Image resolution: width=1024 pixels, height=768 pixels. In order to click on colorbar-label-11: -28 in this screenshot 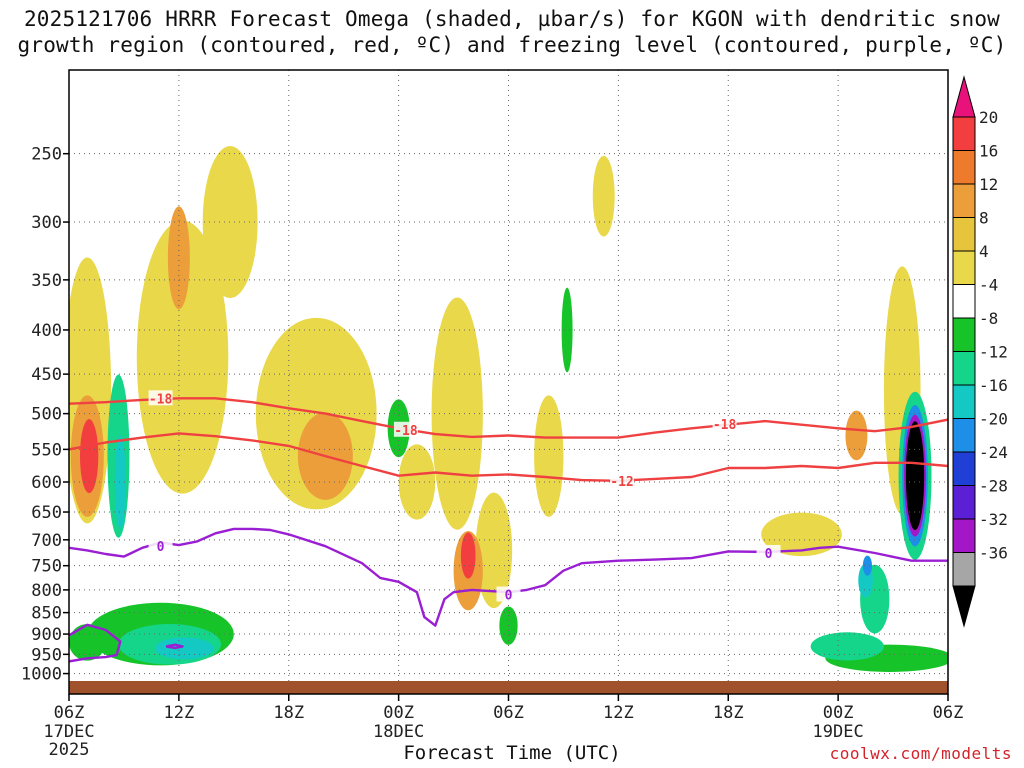, I will do `click(993, 486)`.